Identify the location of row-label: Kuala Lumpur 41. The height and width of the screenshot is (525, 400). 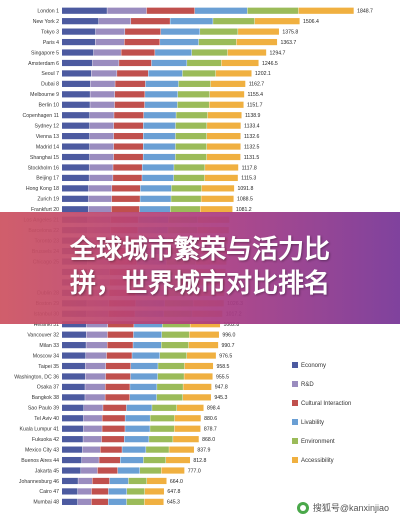
(39, 430).